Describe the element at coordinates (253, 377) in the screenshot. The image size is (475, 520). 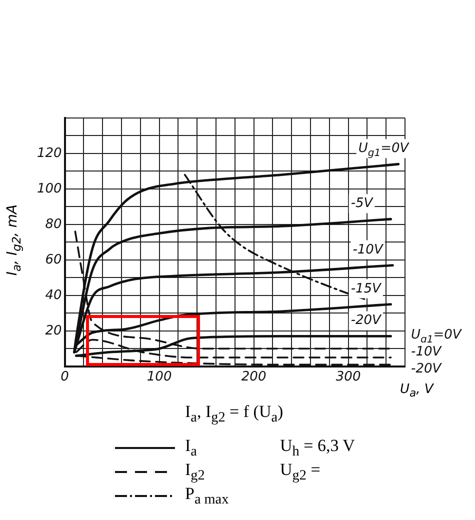
I see `x-tick-label: 200` at that location.